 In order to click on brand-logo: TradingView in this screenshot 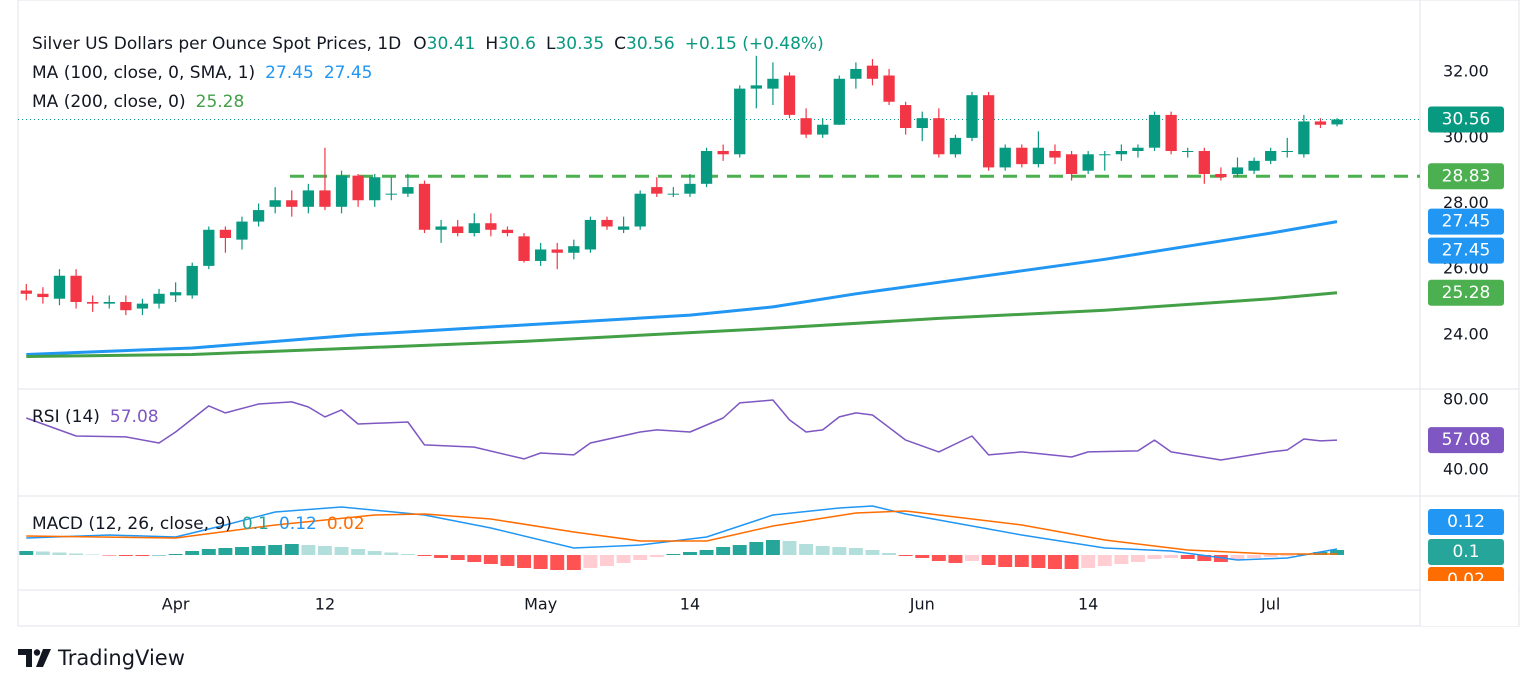, I will do `click(101, 658)`.